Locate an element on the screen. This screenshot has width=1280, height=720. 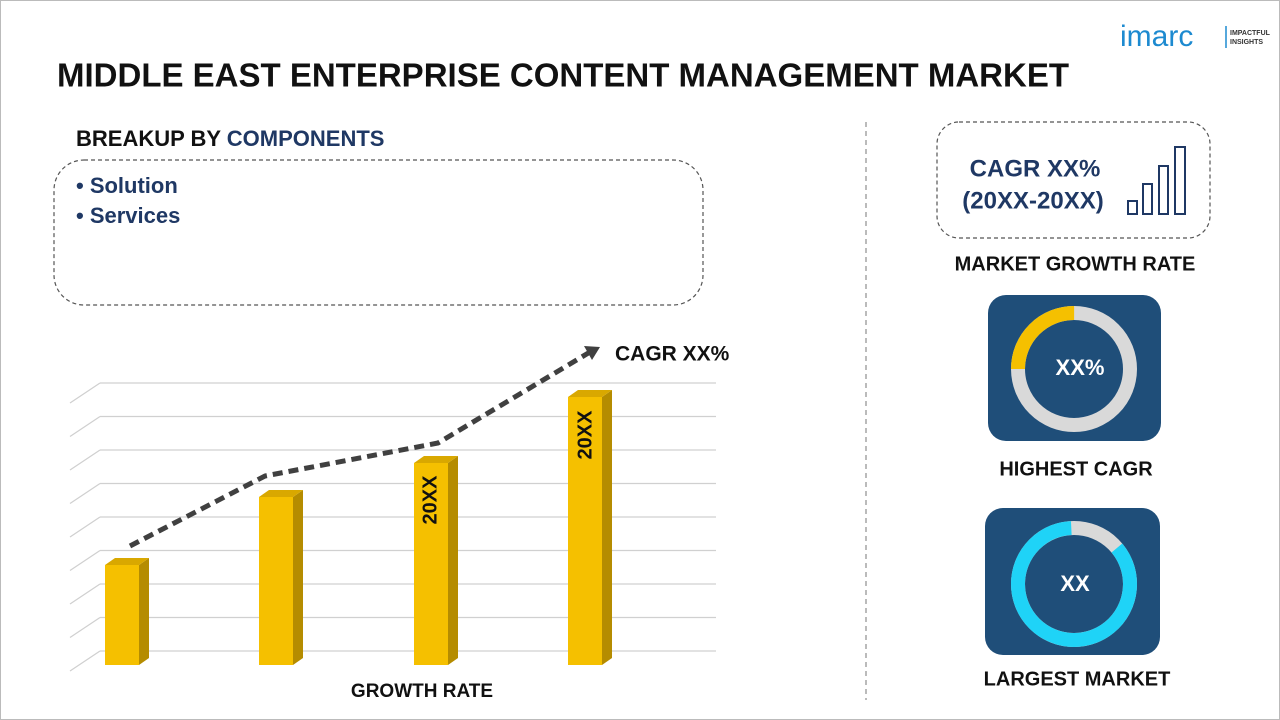
growth-icon is located at coordinates (1156, 180).